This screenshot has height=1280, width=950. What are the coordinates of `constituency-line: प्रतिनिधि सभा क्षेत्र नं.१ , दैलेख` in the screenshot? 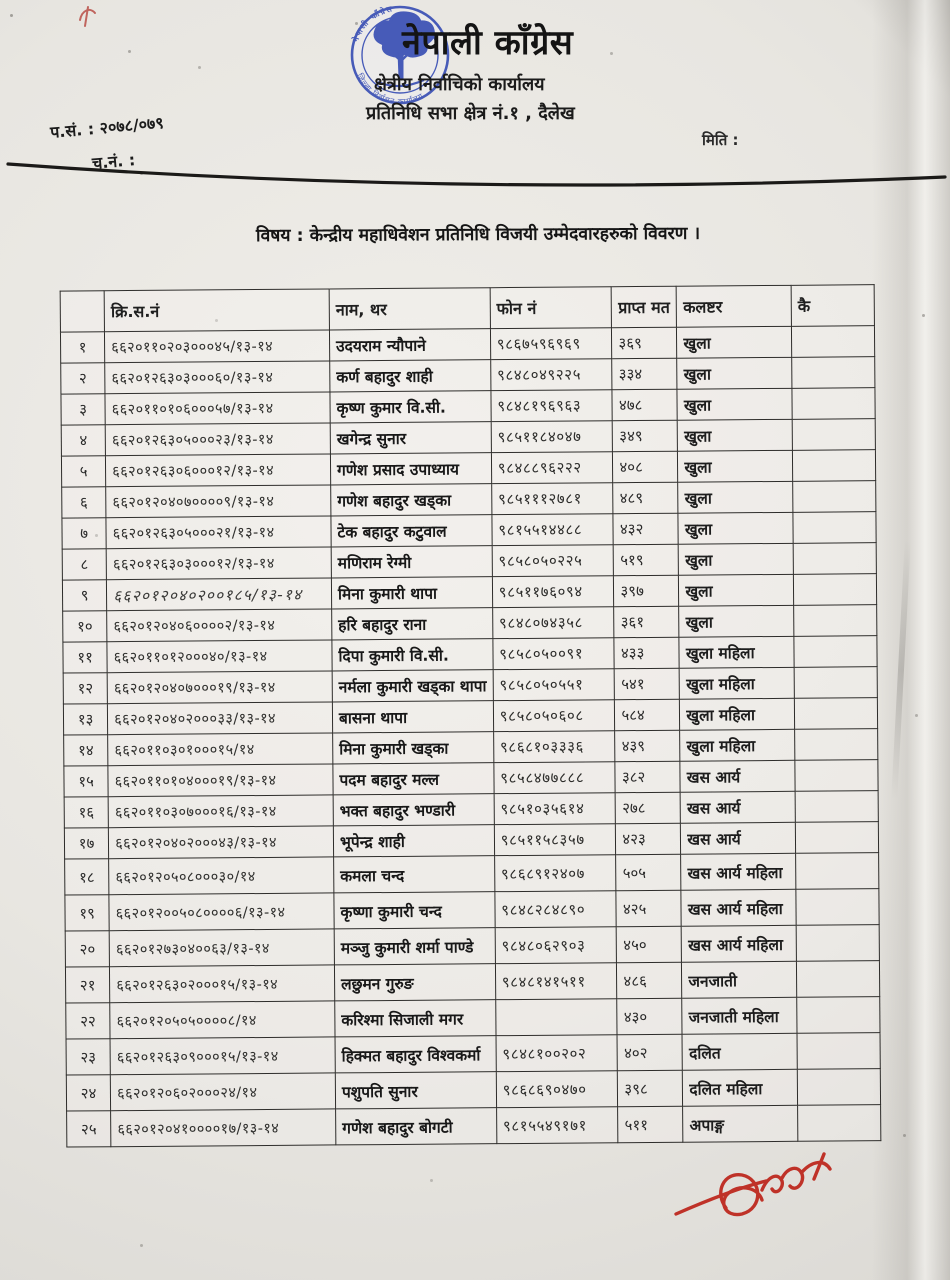 It's located at (470, 113).